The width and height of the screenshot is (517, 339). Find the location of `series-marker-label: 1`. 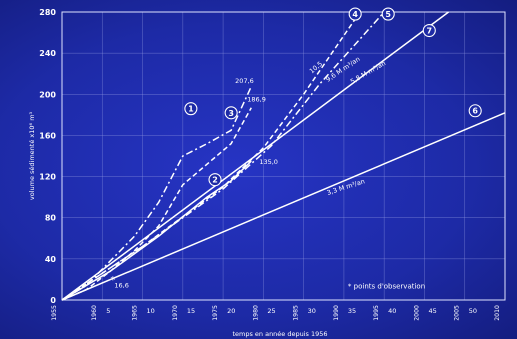

series-marker-label: 1 is located at coordinates (191, 109).